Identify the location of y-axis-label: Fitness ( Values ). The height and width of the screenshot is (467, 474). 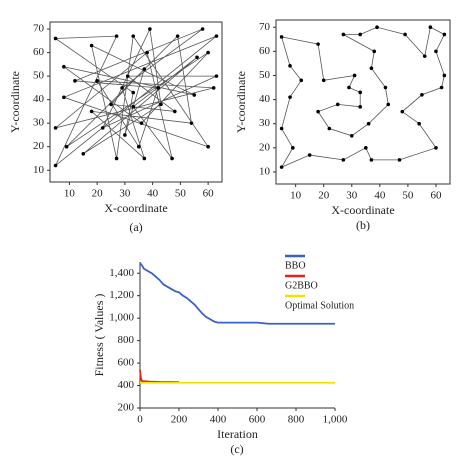
(99, 335).